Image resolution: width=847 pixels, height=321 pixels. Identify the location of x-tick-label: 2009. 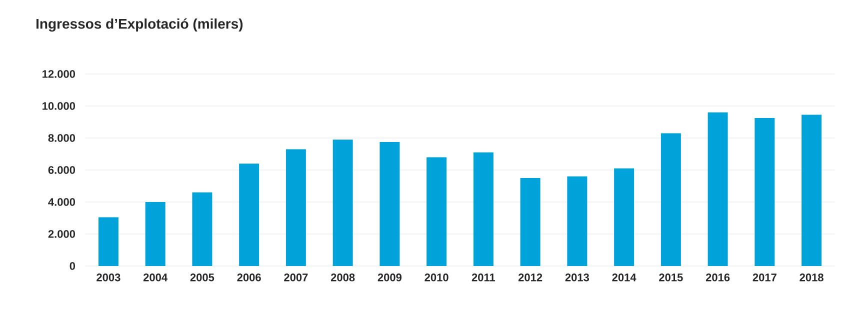
(390, 278).